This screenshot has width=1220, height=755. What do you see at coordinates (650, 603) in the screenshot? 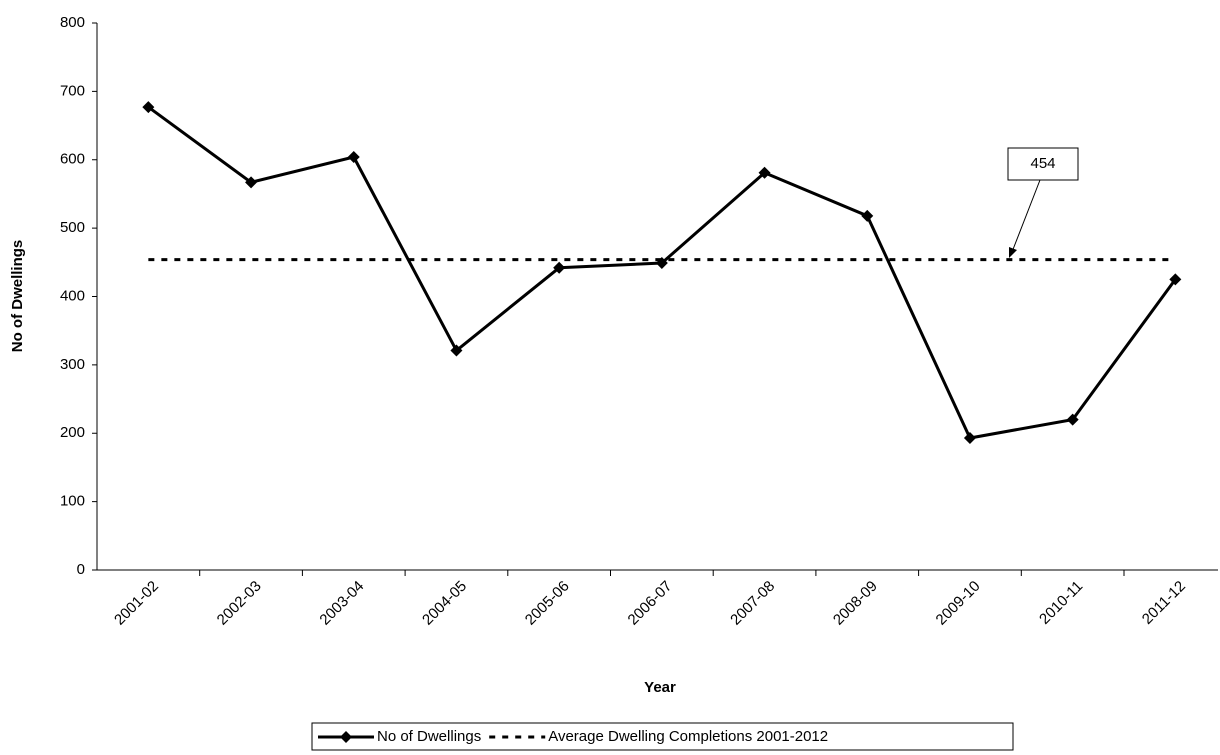
I see `x-tick-label: 2006-07` at bounding box center [650, 603].